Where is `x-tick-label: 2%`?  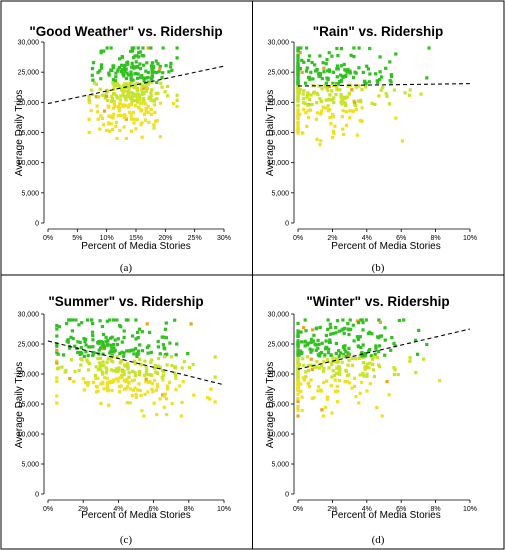
x-tick-label: 2% is located at coordinates (83, 509).